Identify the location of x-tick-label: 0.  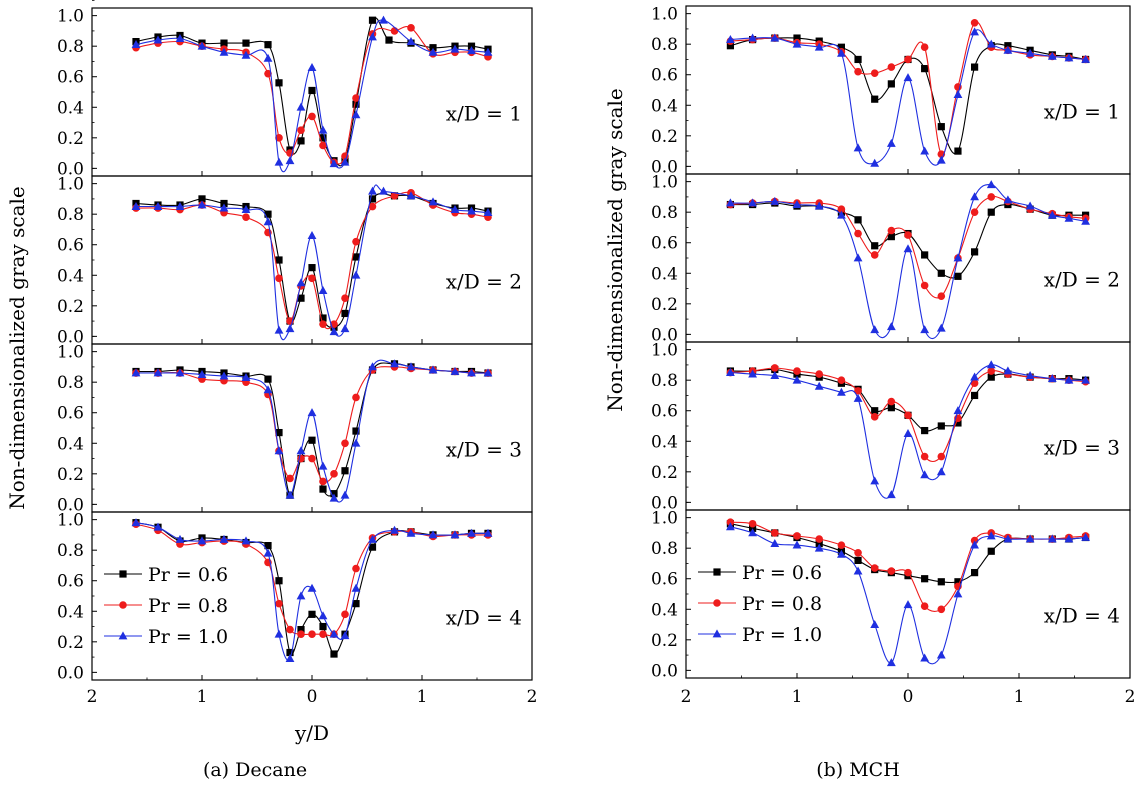
(312, 697).